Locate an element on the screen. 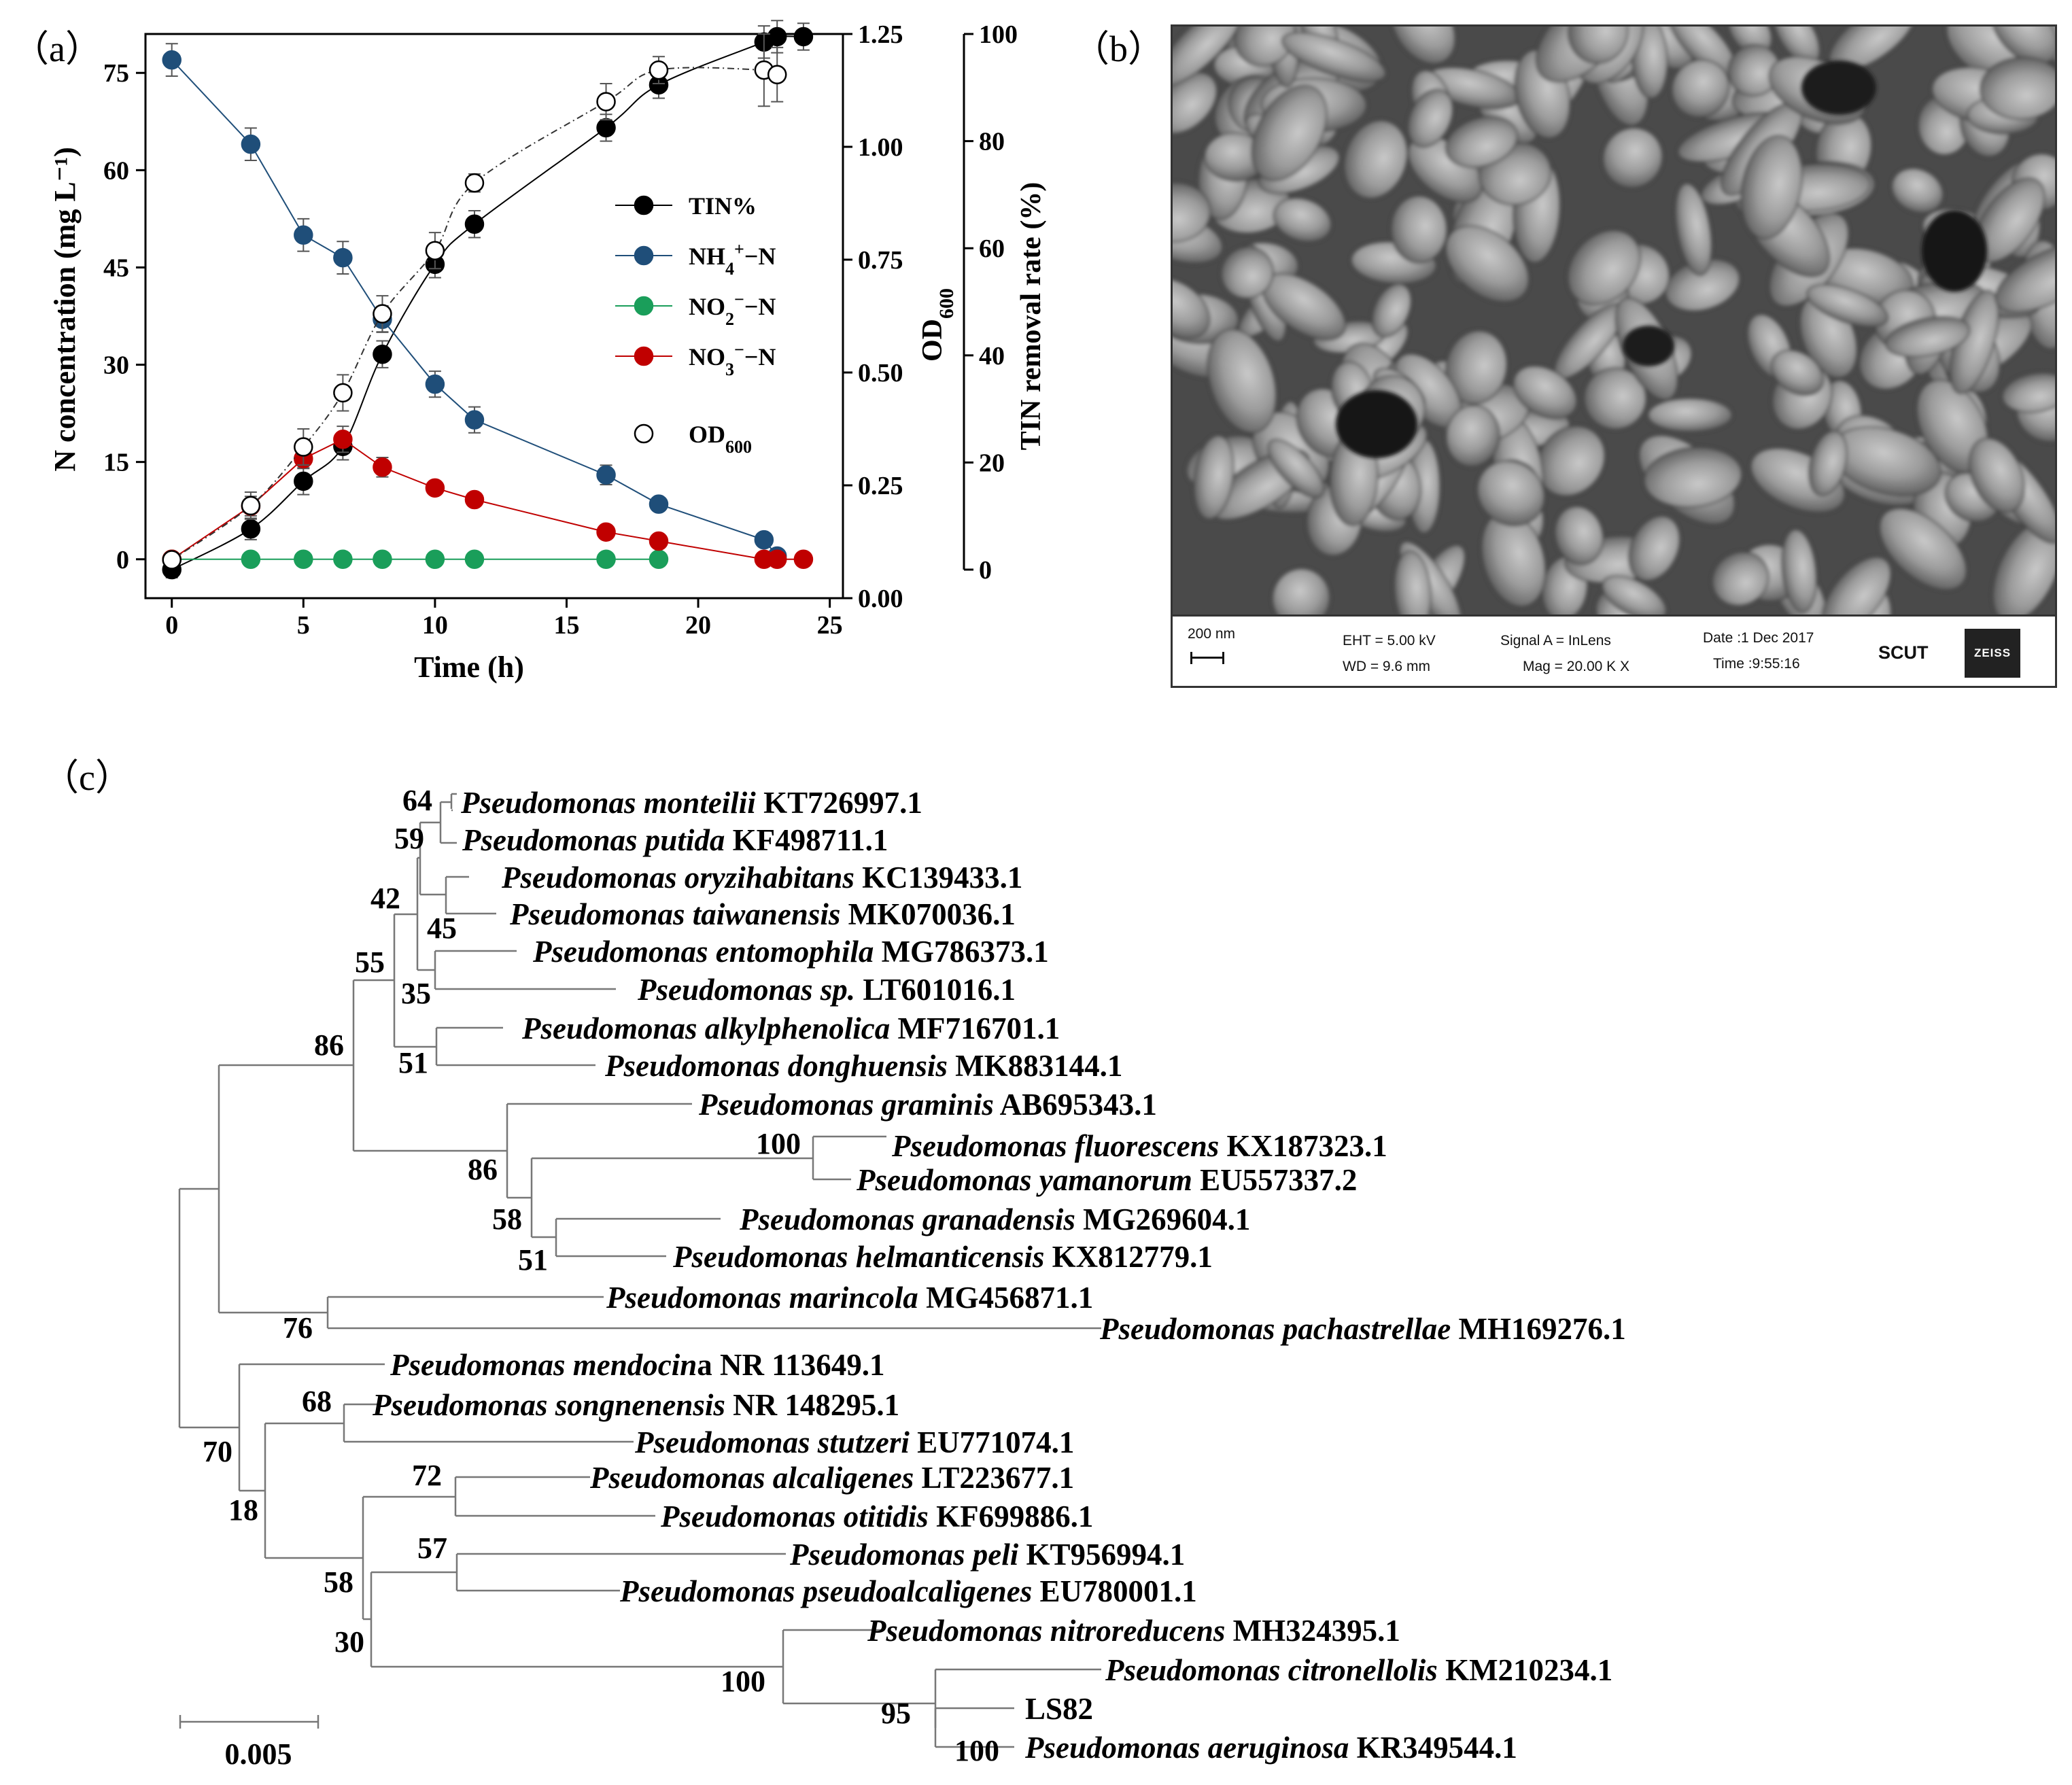  y3-tick-label: 80 is located at coordinates (992, 142).